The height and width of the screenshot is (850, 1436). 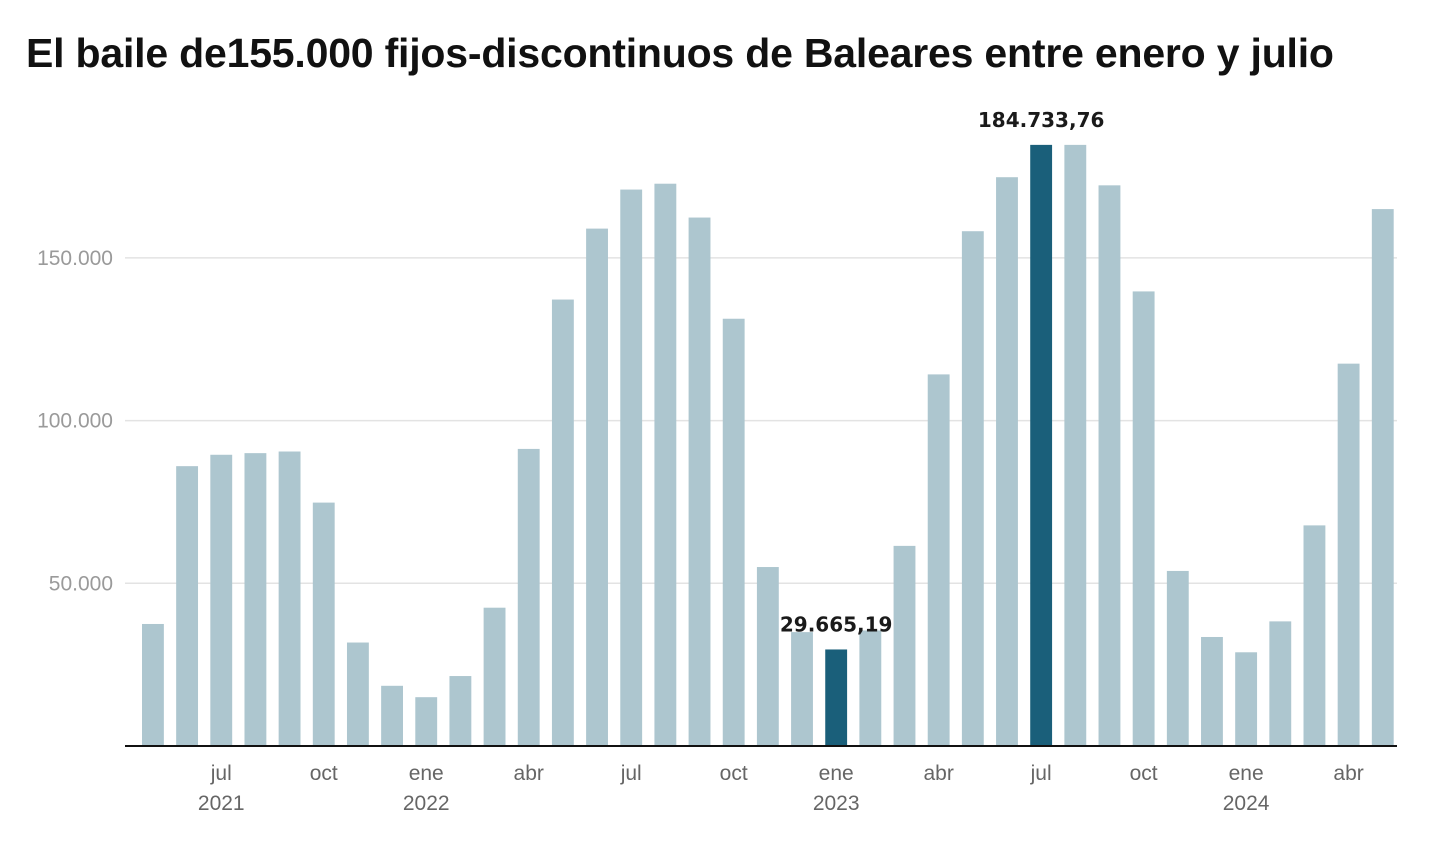 I want to click on data-label: 184.733,76, so click(x=1041, y=120).